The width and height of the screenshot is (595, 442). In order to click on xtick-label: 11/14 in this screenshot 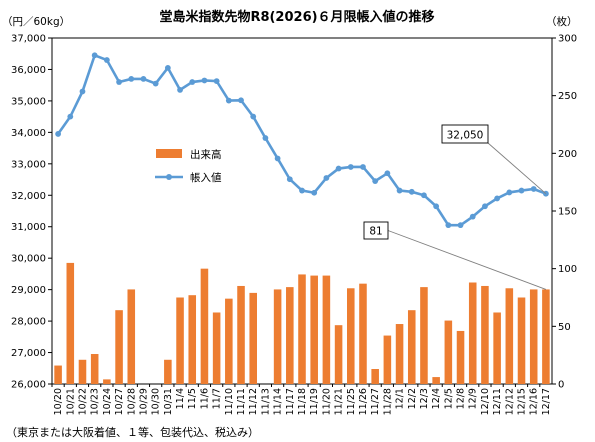, I will do `click(278, 401)`.